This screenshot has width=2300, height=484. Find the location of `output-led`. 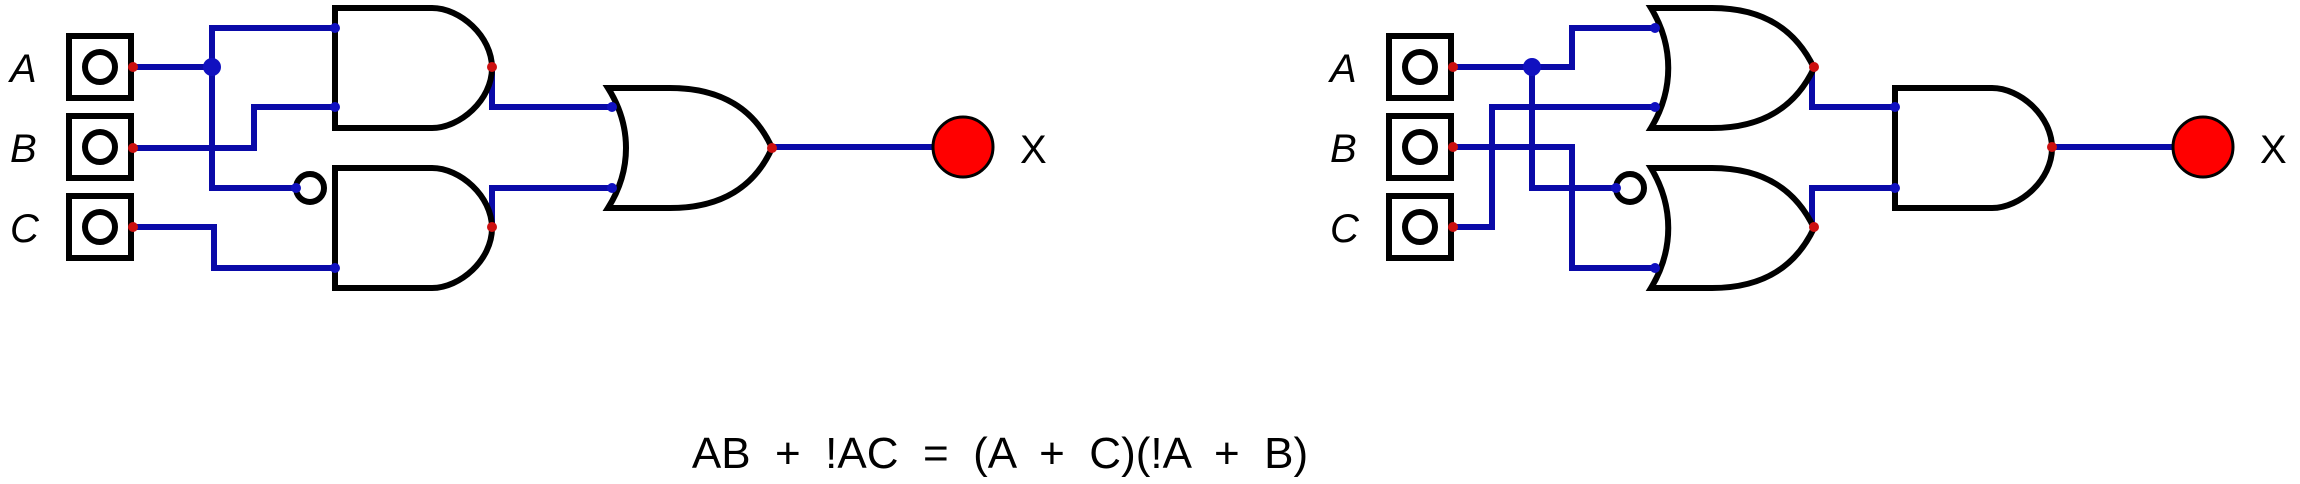

output-led is located at coordinates (963, 147).